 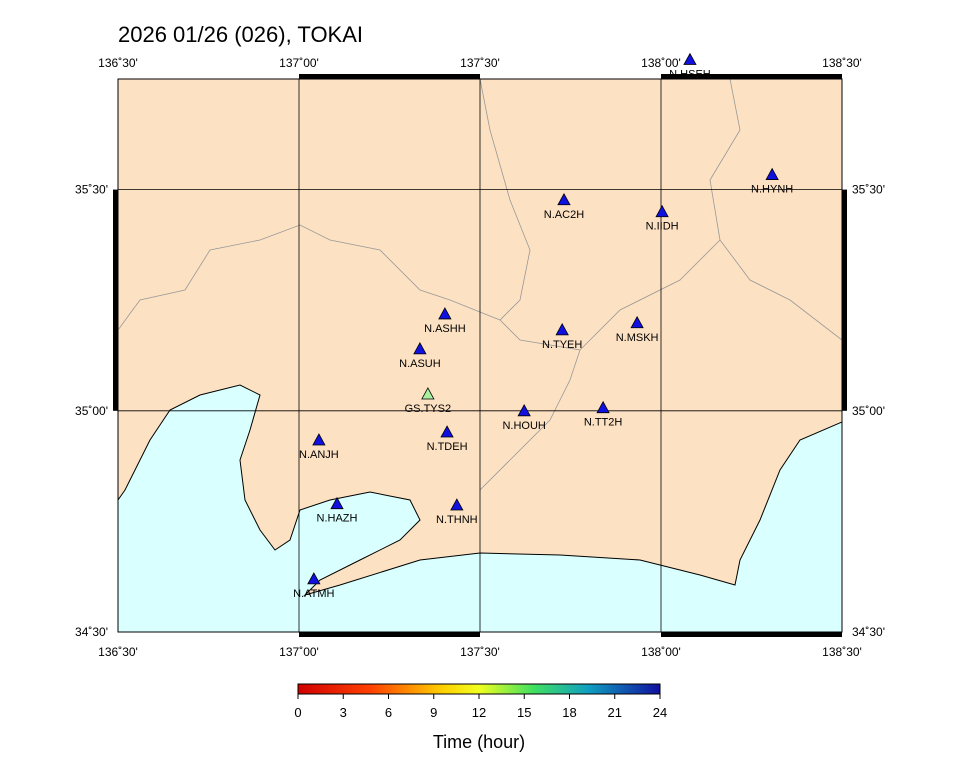 What do you see at coordinates (420, 364) in the screenshot?
I see `station-label: N.ASUH` at bounding box center [420, 364].